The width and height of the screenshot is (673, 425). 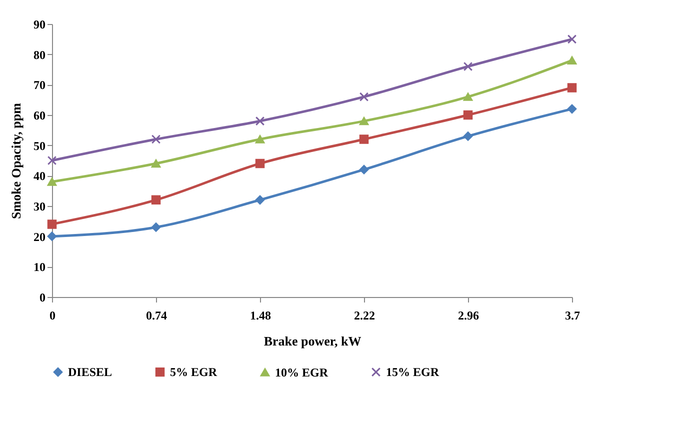 What do you see at coordinates (40, 267) in the screenshot?
I see `y-tick-label: 10` at bounding box center [40, 267].